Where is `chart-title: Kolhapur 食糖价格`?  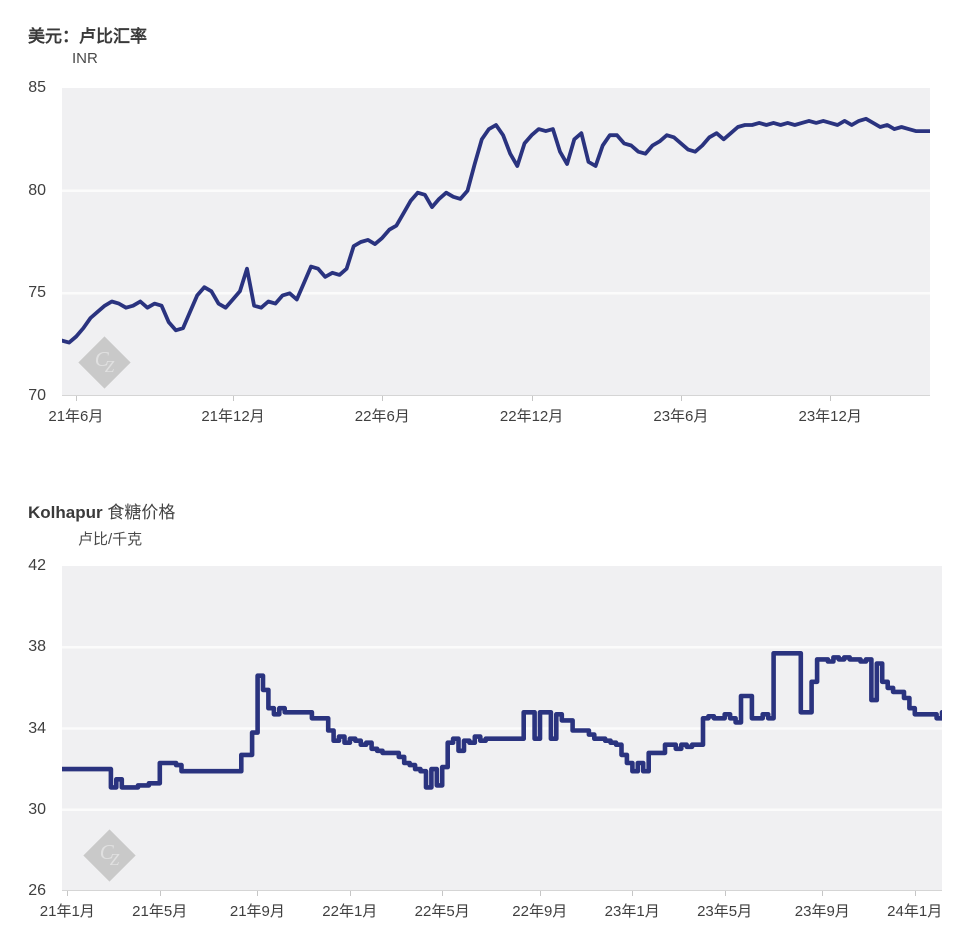 chart-title: Kolhapur 食糖价格 is located at coordinates (101, 510).